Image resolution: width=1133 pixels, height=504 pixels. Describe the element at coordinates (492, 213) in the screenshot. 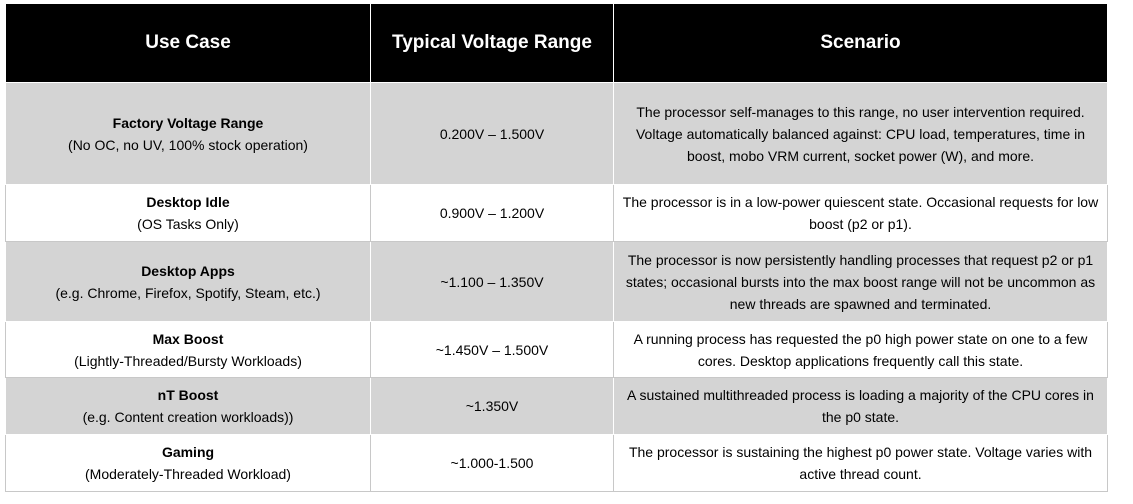

I see `voltage-cell: 0.900V – 1.200V` at that location.